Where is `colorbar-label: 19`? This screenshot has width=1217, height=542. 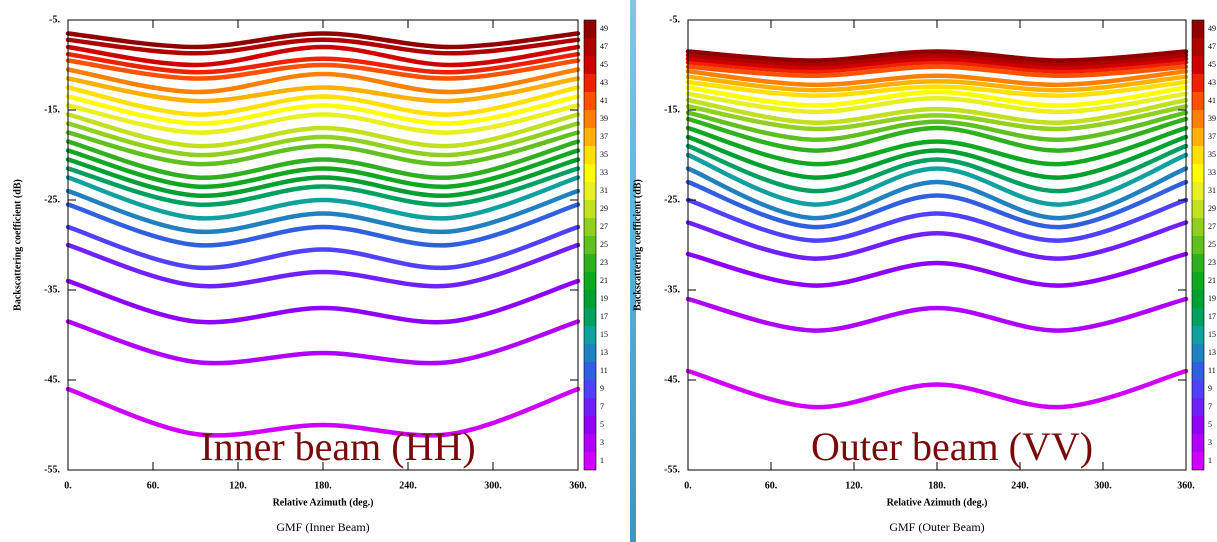
colorbar-label: 19 is located at coordinates (604, 298).